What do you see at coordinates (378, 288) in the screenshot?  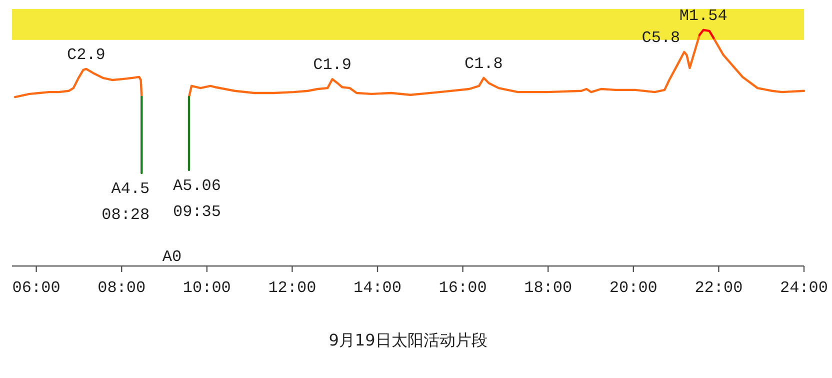 I see `x-tick-label: 14:00` at bounding box center [378, 288].